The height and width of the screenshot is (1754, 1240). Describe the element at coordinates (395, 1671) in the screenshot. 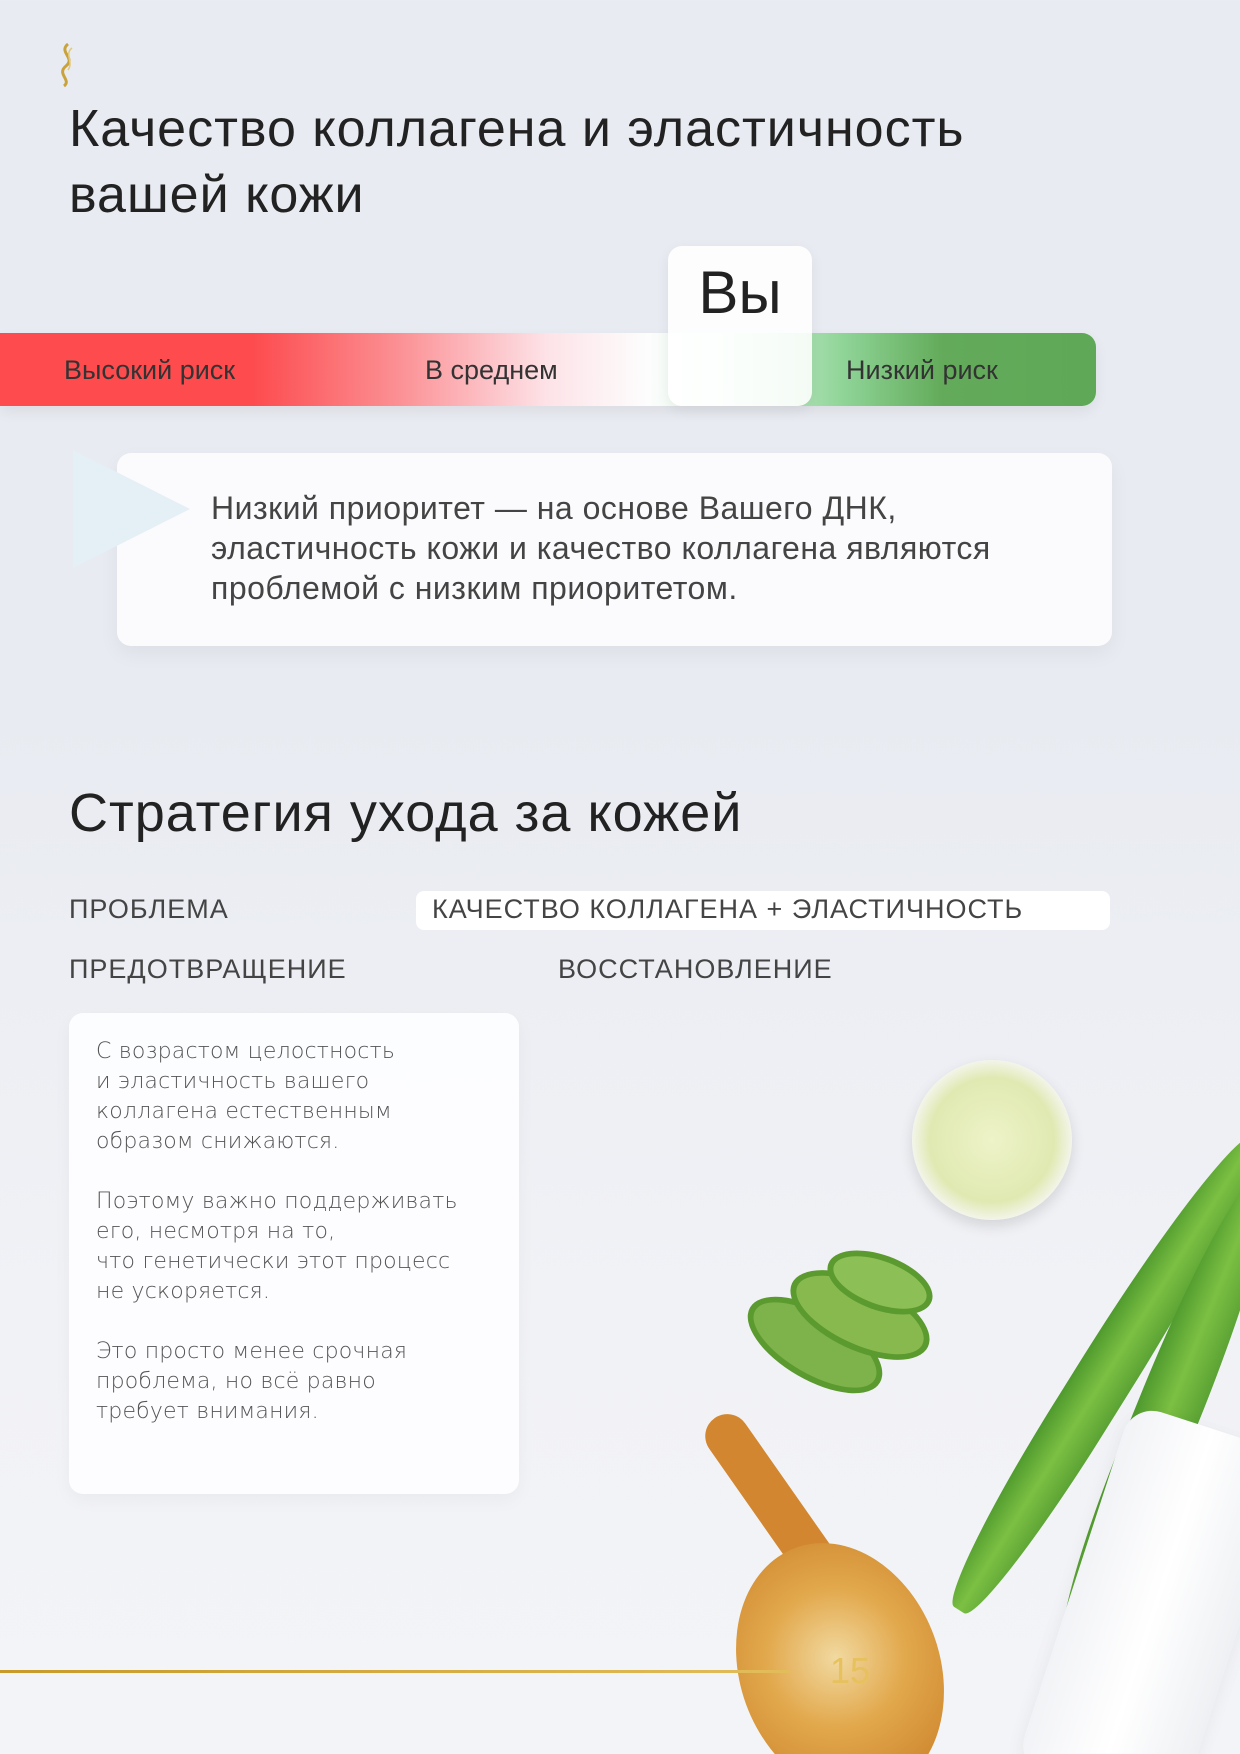

I see `footer-divider` at that location.